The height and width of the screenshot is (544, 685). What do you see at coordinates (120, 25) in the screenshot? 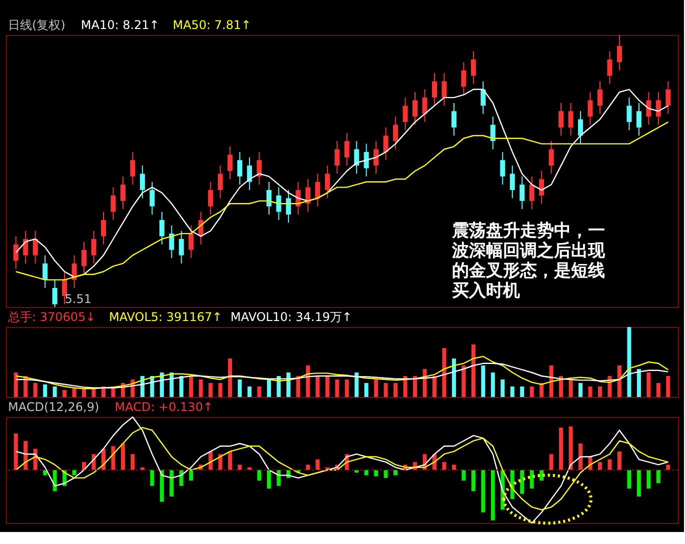
I see `text: MA10: 8.21↑` at bounding box center [120, 25].